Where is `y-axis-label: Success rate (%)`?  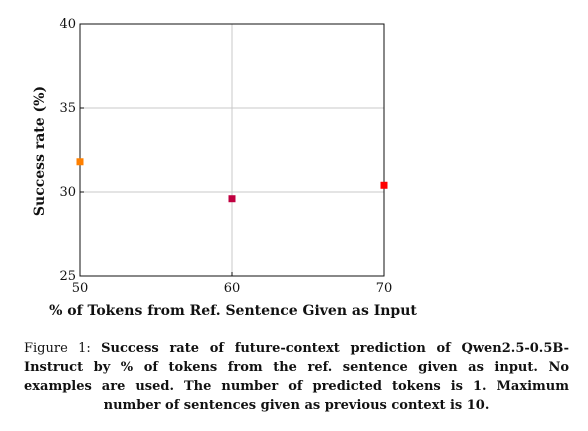 y-axis-label: Success rate (%) is located at coordinates (40, 151).